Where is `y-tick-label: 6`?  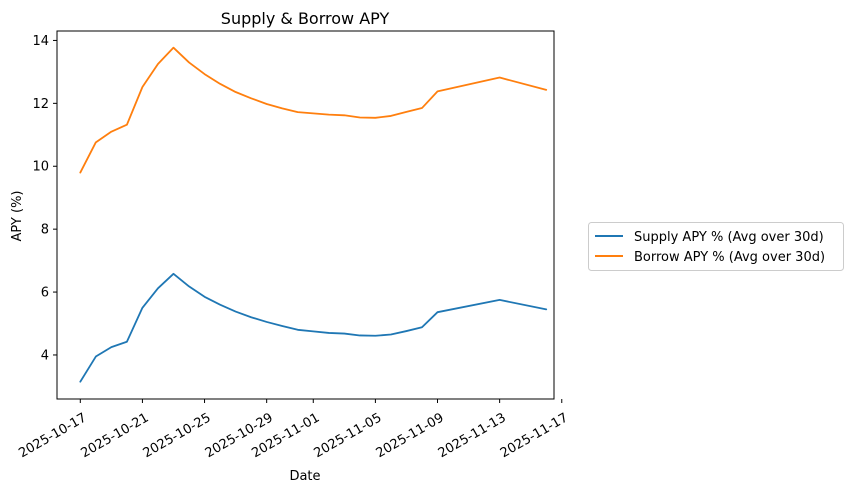 y-tick-label: 6 is located at coordinates (45, 293).